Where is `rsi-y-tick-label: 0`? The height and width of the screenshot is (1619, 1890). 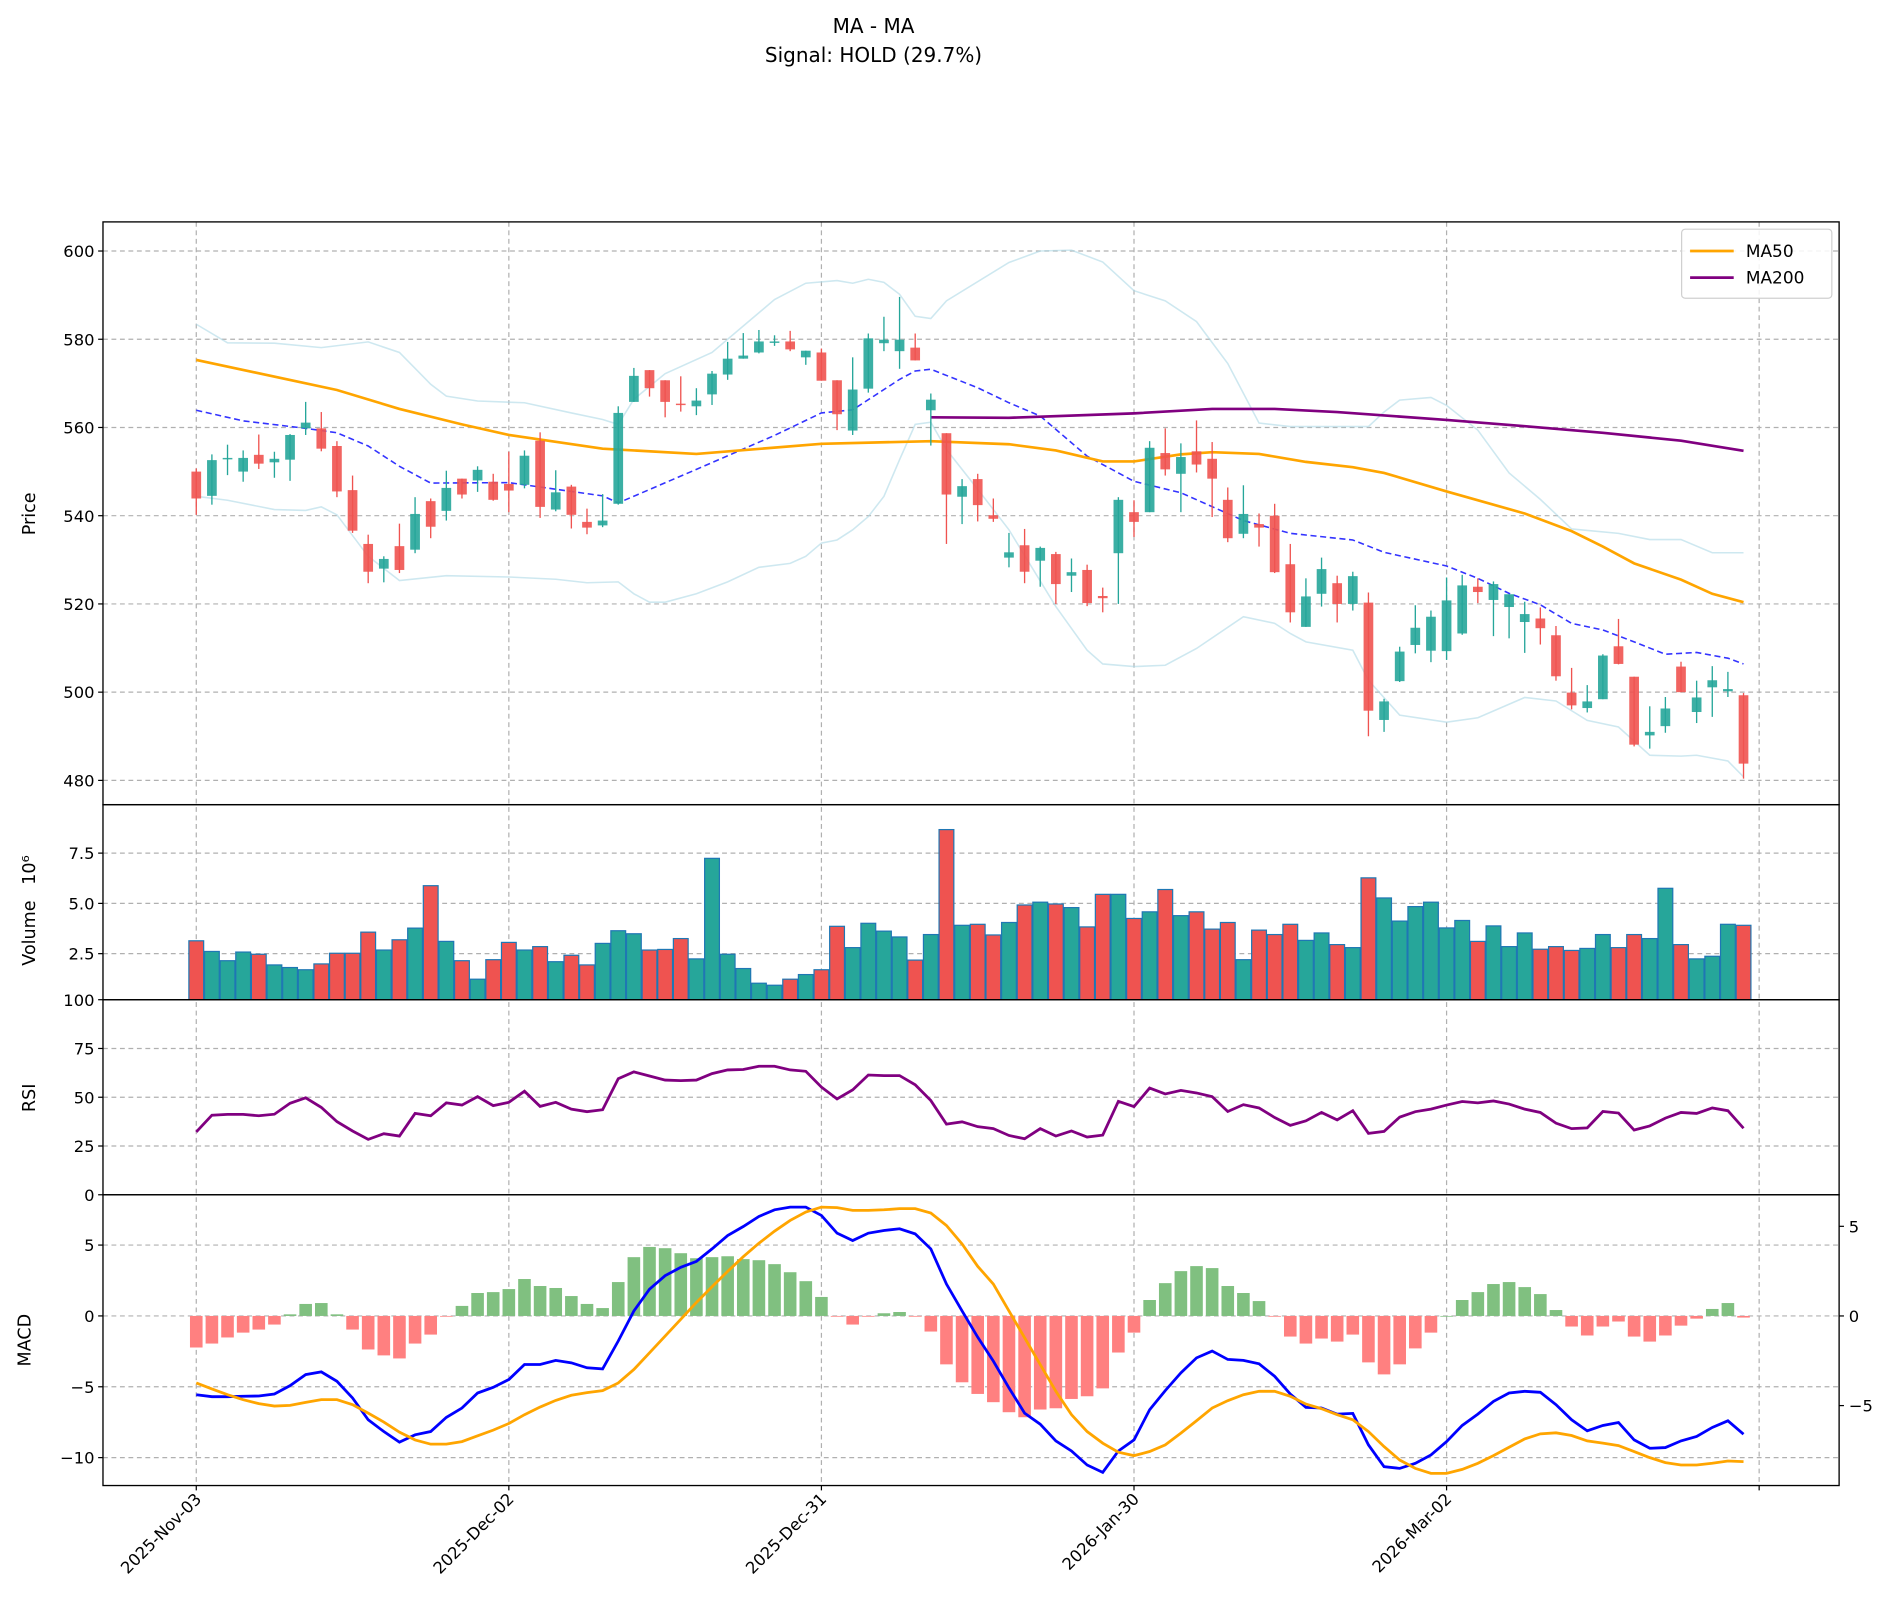 rsi-y-tick-label: 0 is located at coordinates (89, 1195).